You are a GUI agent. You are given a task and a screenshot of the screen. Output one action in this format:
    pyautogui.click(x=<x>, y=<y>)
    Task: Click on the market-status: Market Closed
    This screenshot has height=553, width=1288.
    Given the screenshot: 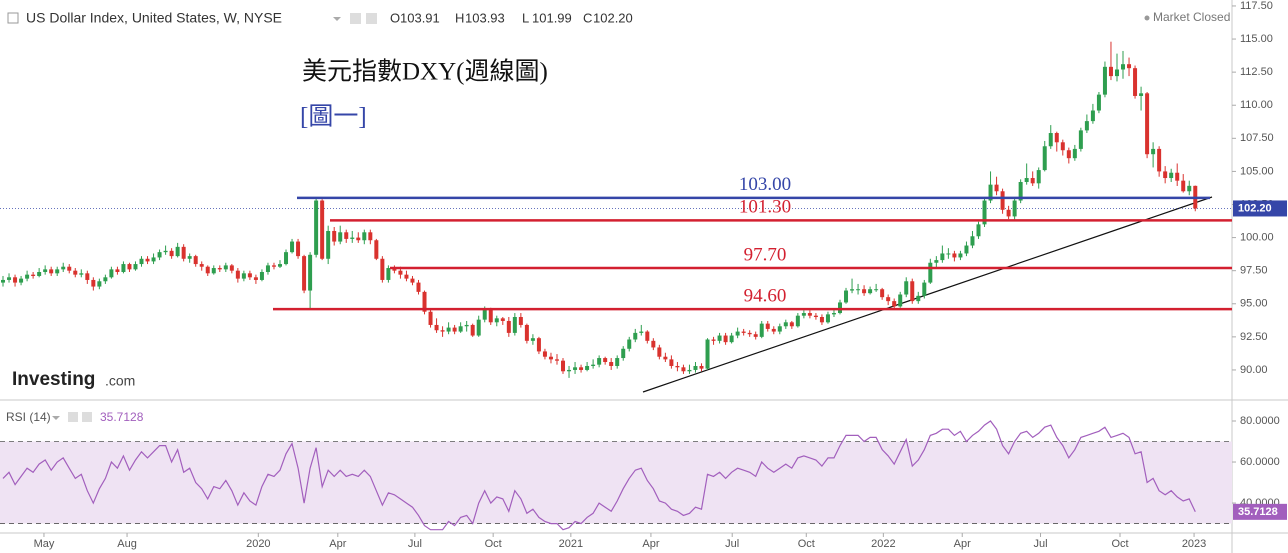 What is the action you would take?
    pyautogui.click(x=1191, y=17)
    